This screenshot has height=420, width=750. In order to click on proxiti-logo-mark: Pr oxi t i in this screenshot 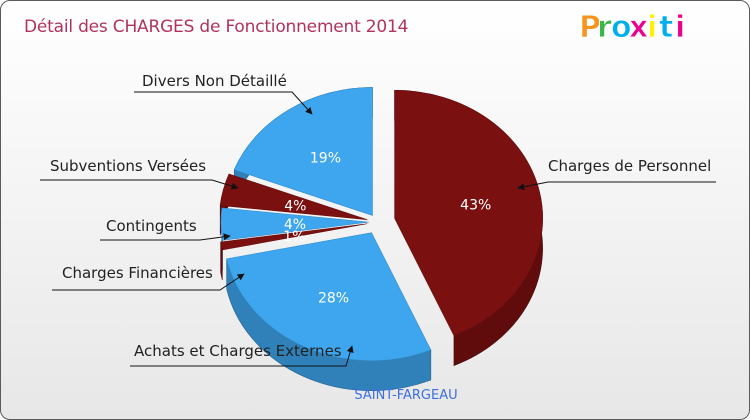, I will do `click(632, 28)`.